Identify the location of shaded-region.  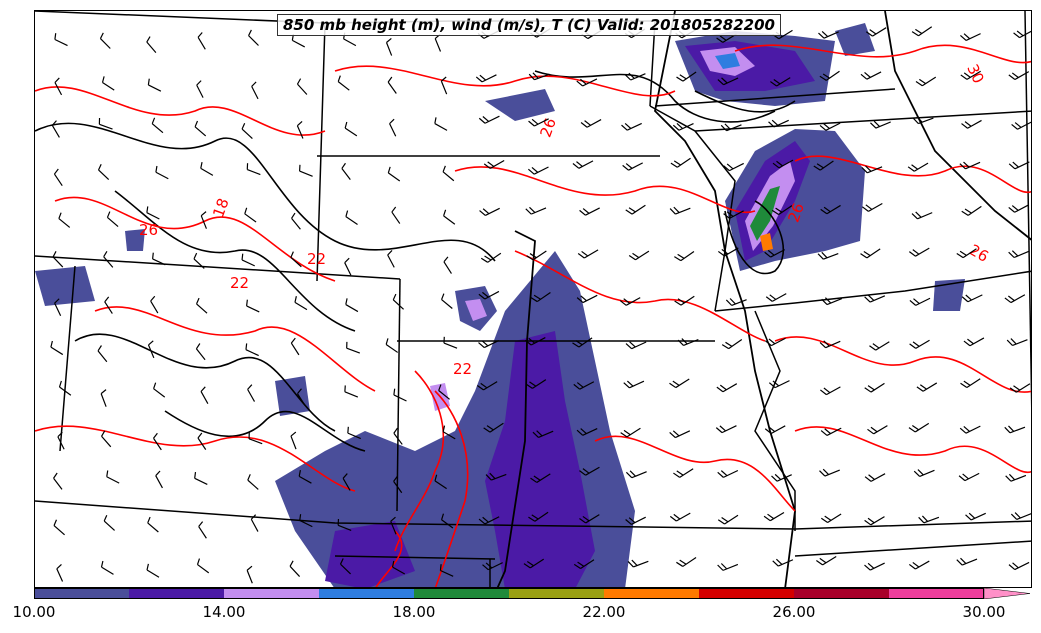
(476, 310).